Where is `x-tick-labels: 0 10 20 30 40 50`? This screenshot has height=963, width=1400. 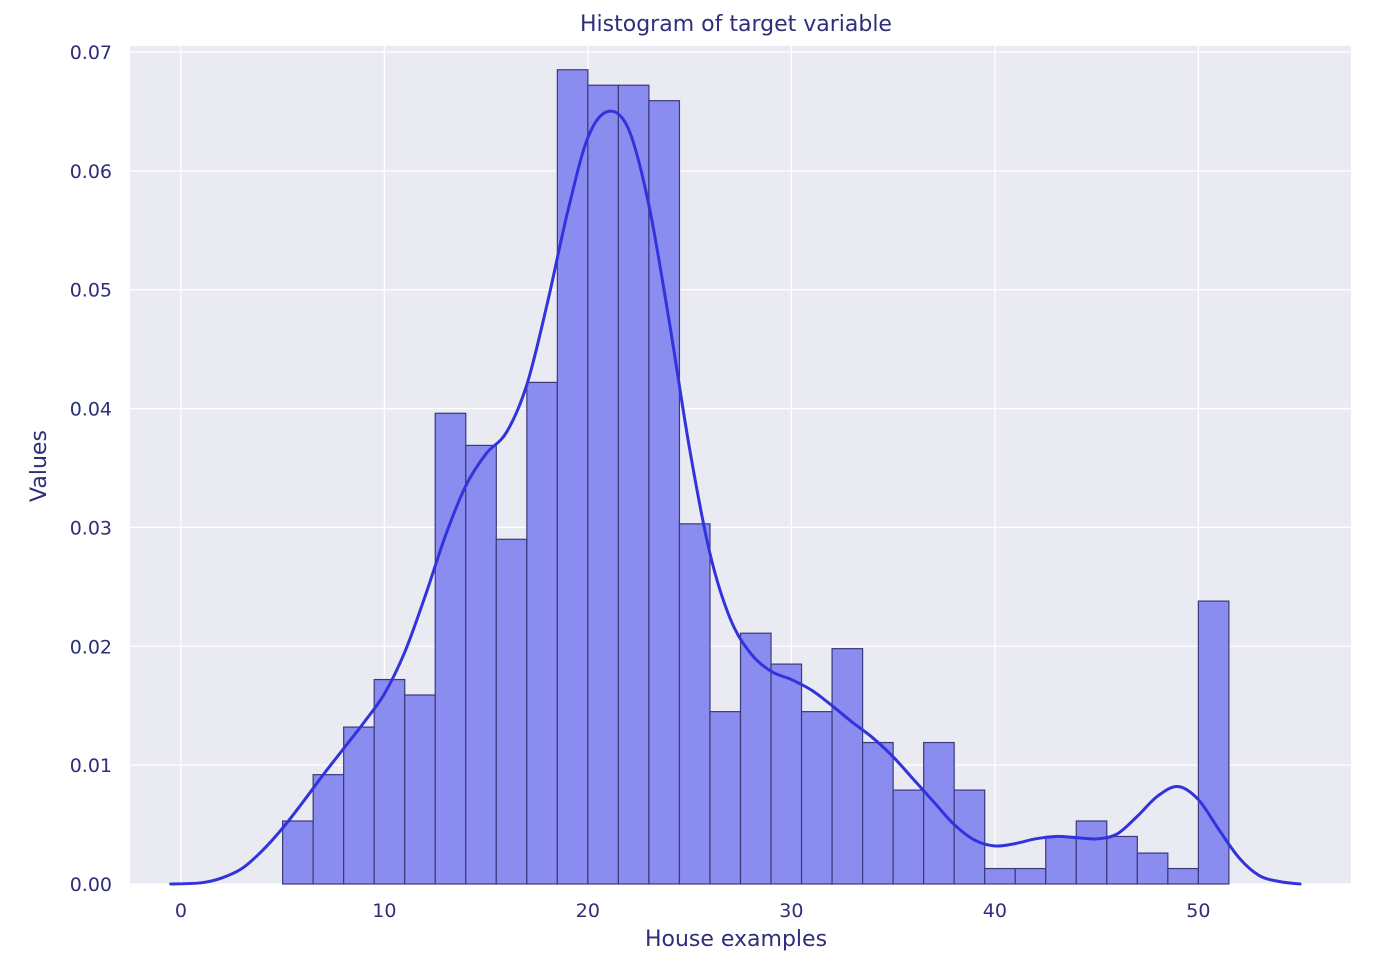
x-tick-labels: 0 10 20 30 40 50 is located at coordinates (693, 911).